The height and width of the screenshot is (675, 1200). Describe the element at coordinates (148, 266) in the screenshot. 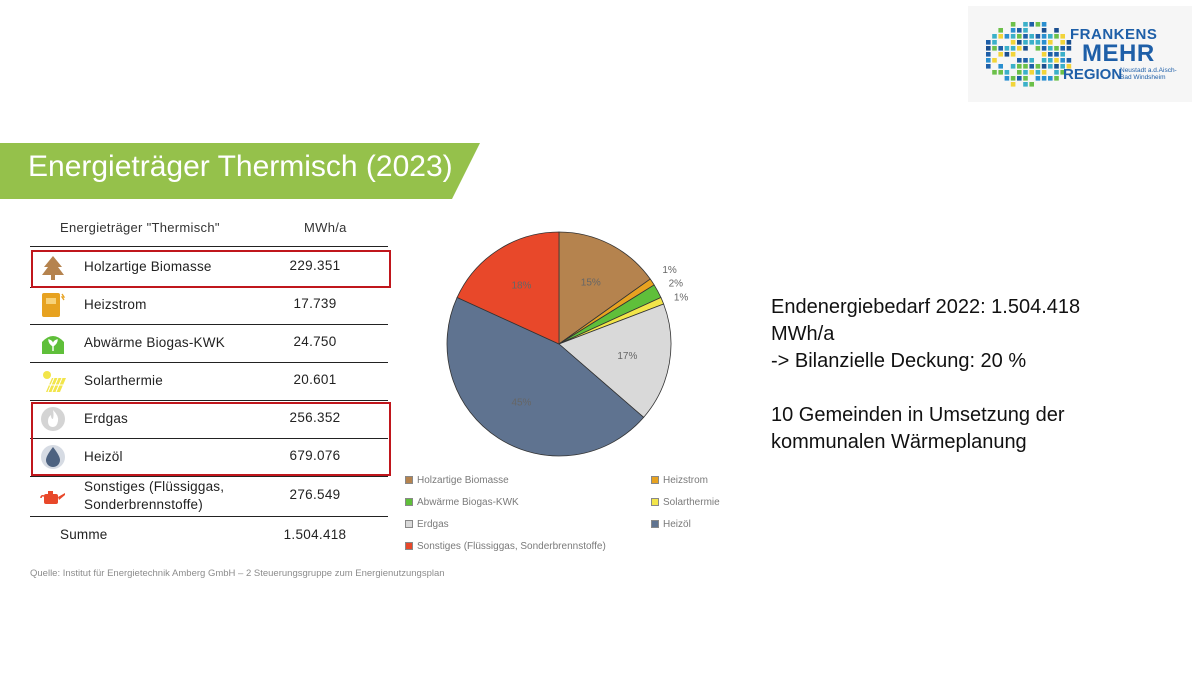

I see `table-label: Holzartige Biomasse` at that location.